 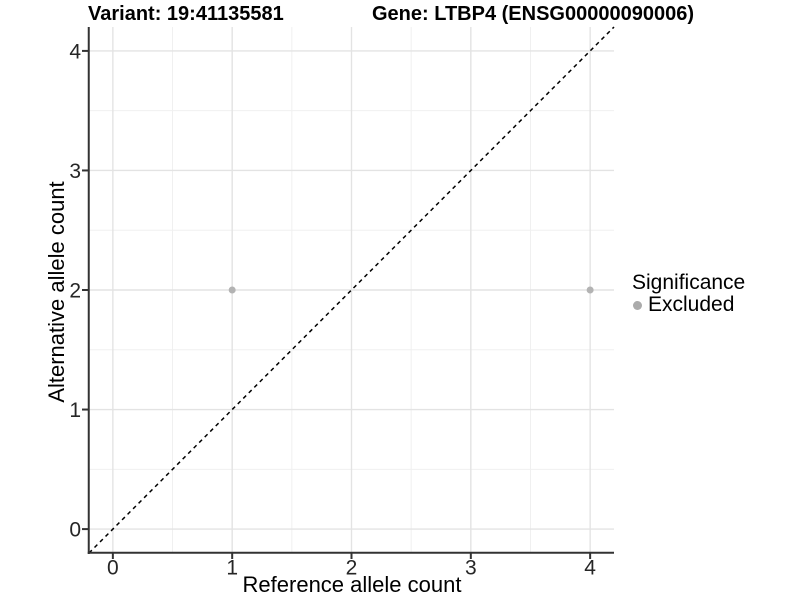 What do you see at coordinates (590, 568) in the screenshot?
I see `x-tick-label: 4` at bounding box center [590, 568].